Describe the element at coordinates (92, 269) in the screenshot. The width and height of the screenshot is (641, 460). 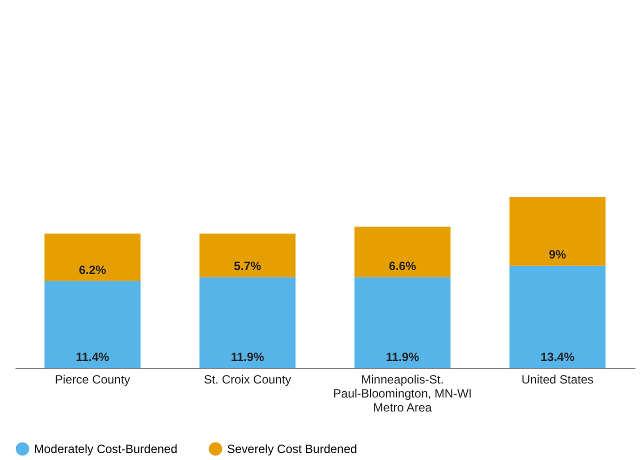
I see `data-label: 6.2%` at that location.